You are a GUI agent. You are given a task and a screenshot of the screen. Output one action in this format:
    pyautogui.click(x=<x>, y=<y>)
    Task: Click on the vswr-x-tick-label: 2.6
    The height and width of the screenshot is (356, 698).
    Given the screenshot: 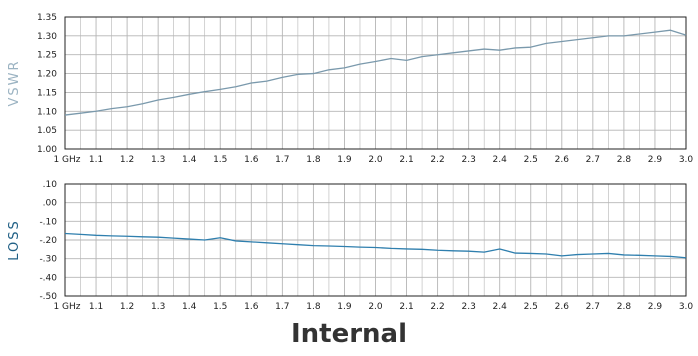 What is the action you would take?
    pyautogui.click(x=562, y=160)
    